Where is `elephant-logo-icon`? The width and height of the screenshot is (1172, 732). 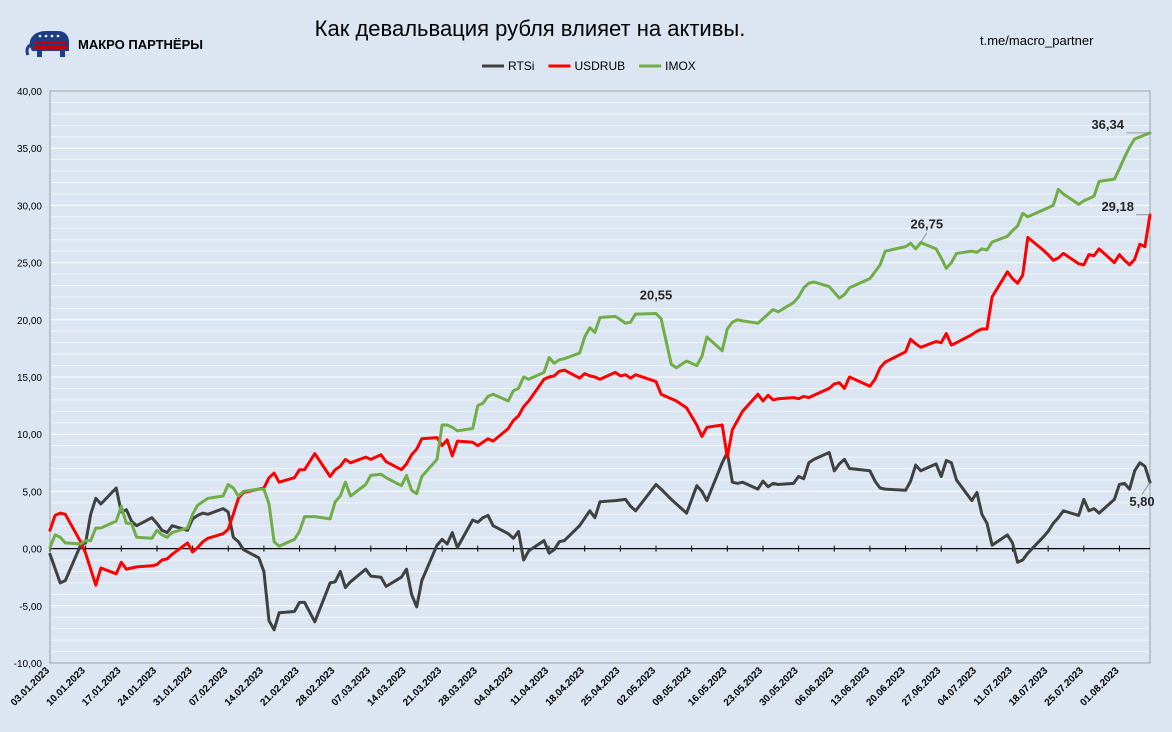 elephant-logo-icon is located at coordinates (47, 44).